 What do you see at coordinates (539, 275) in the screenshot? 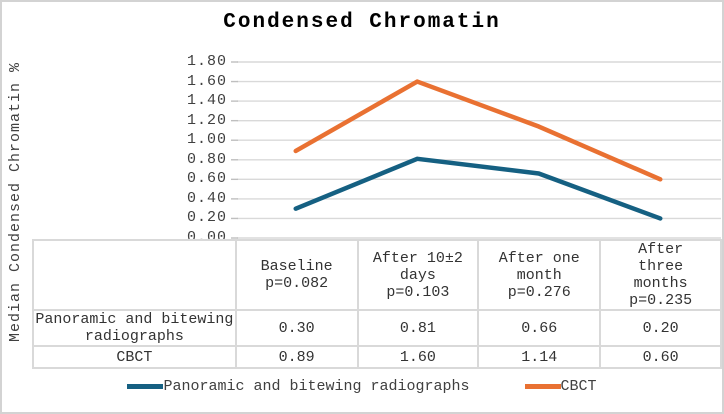
I see `column-header-after-one-month: After one month p=0.276` at bounding box center [539, 275].